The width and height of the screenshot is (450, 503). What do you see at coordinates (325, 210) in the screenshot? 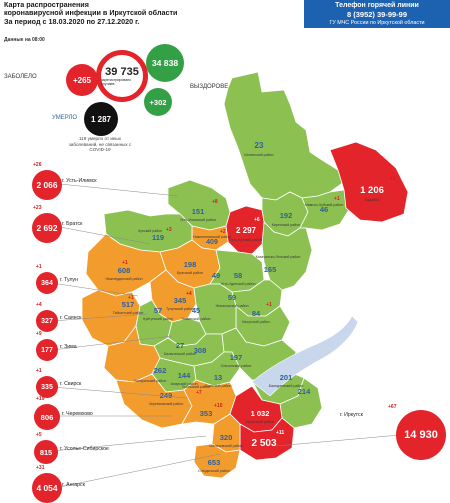
I see `district-mamsko` at bounding box center [325, 210].